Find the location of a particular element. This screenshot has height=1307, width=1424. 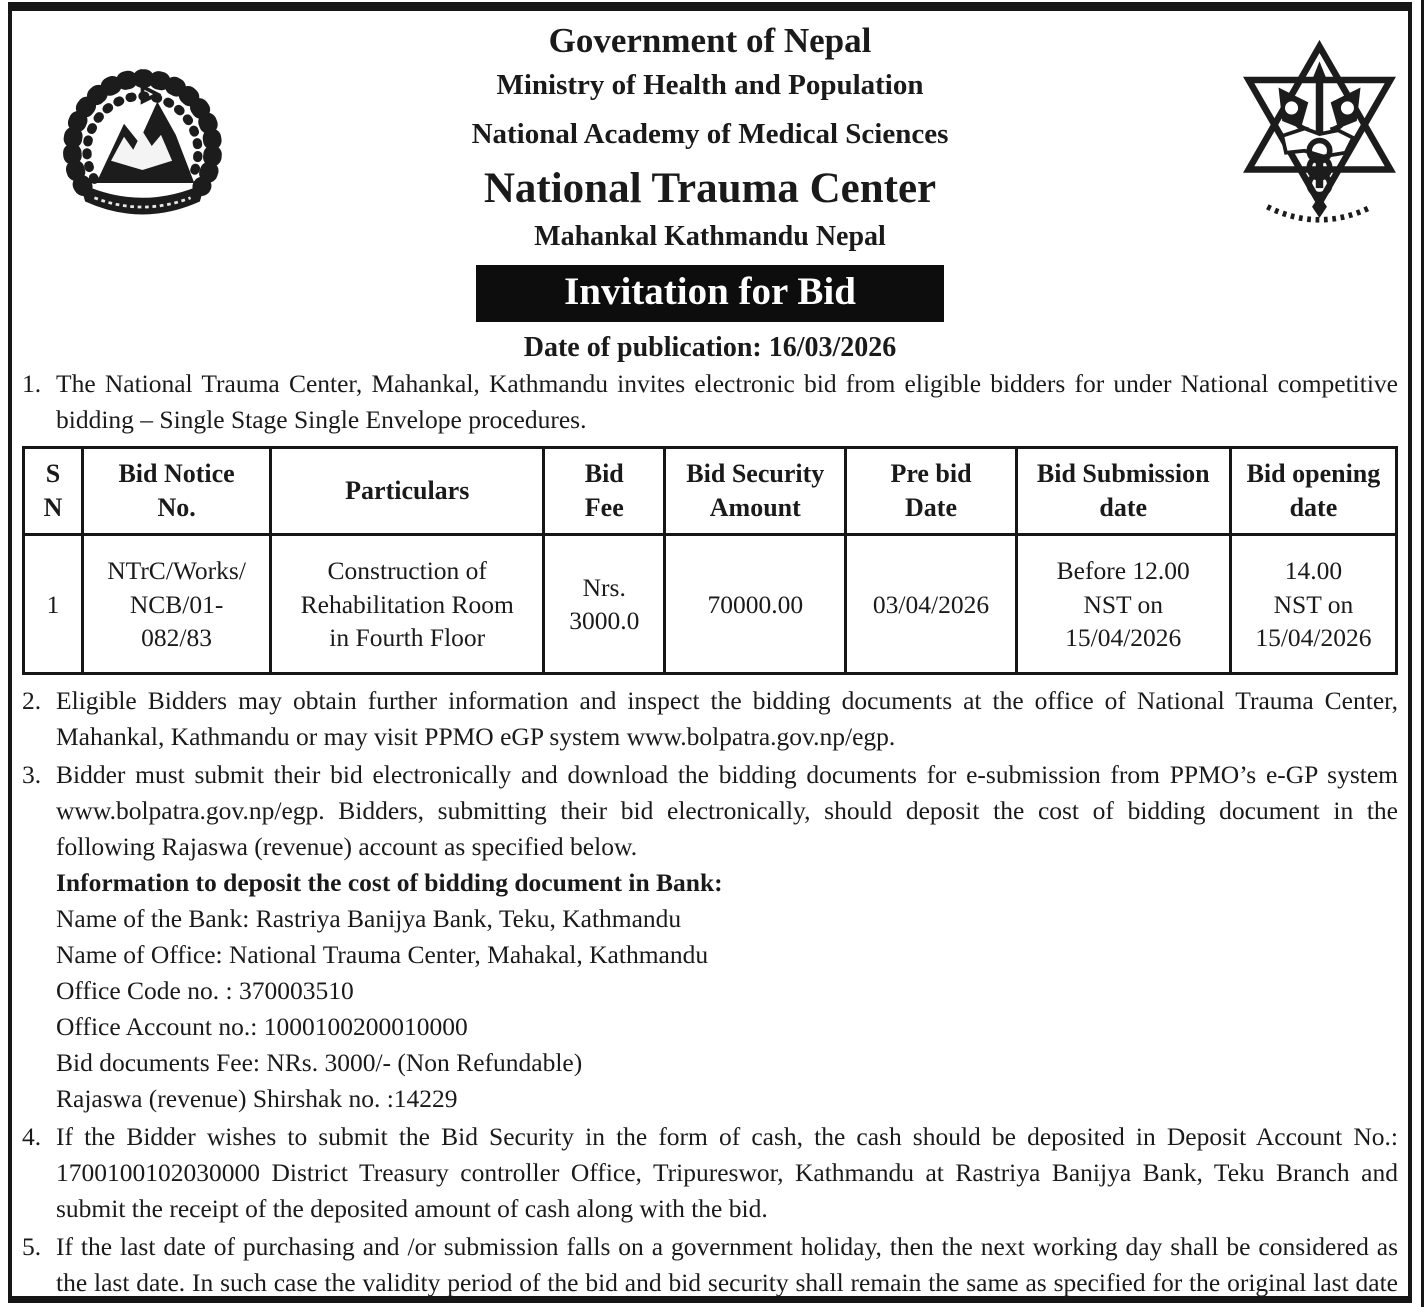

invitation-banner: Invitation for Bid is located at coordinates (710, 294).